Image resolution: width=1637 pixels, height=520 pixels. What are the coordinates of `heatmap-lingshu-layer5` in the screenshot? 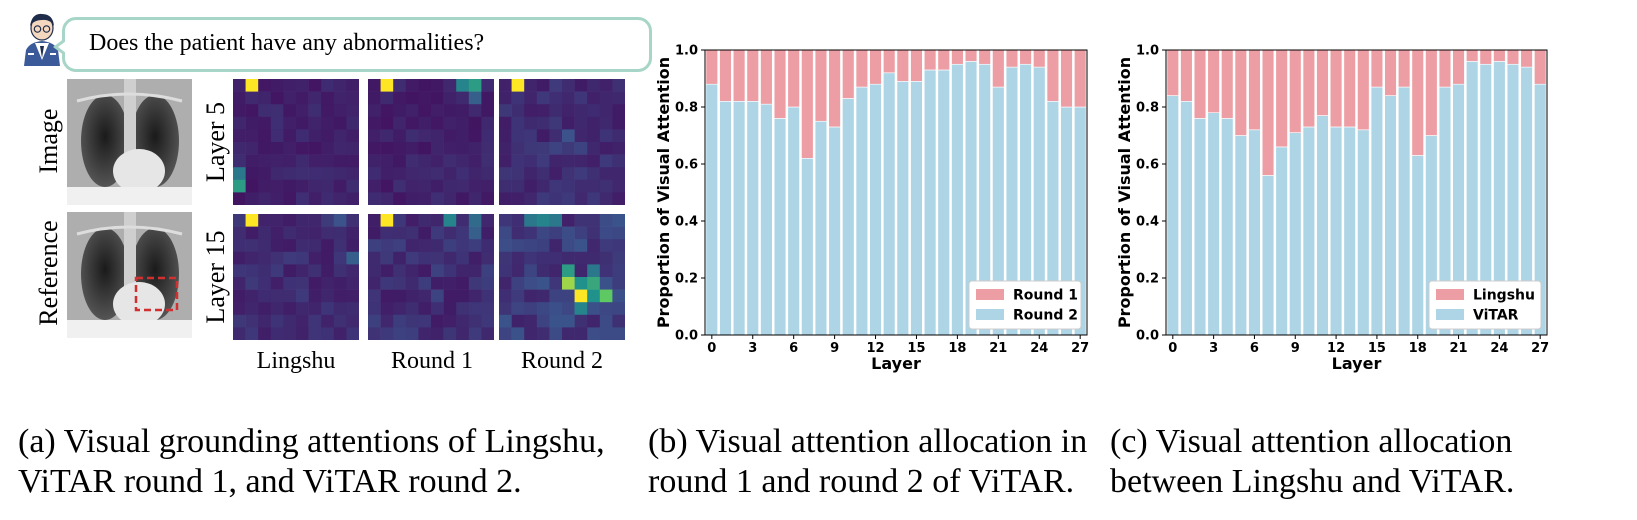 It's located at (296, 142).